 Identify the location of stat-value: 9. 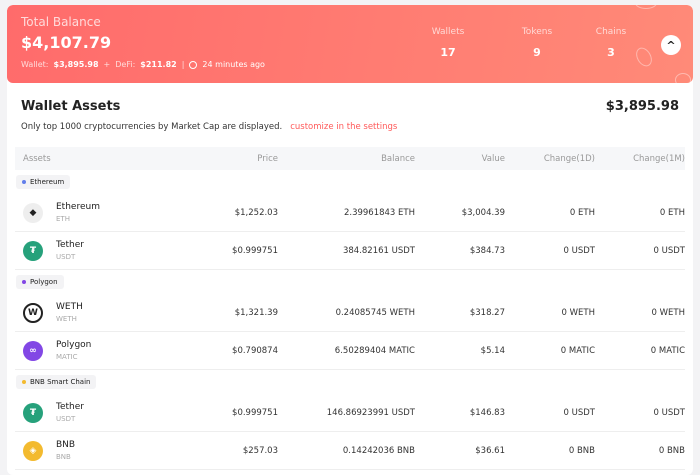
(537, 52).